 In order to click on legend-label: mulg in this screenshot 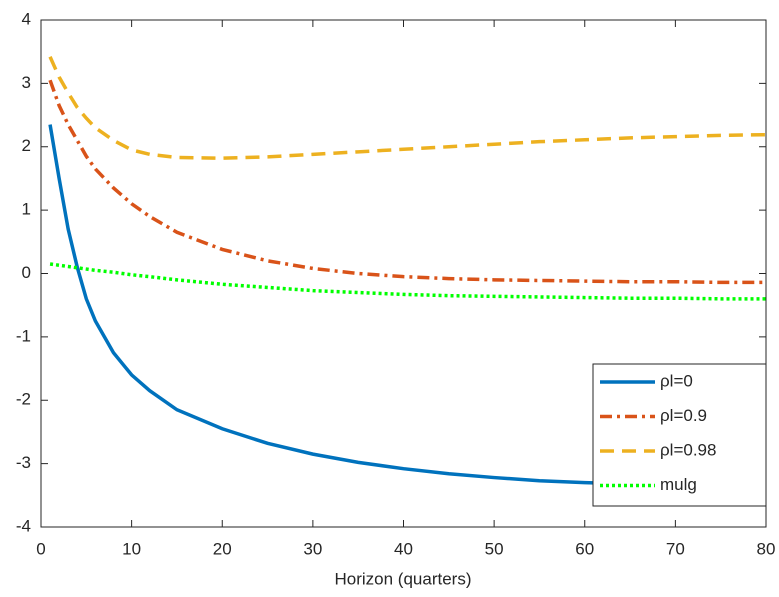, I will do `click(678, 484)`.